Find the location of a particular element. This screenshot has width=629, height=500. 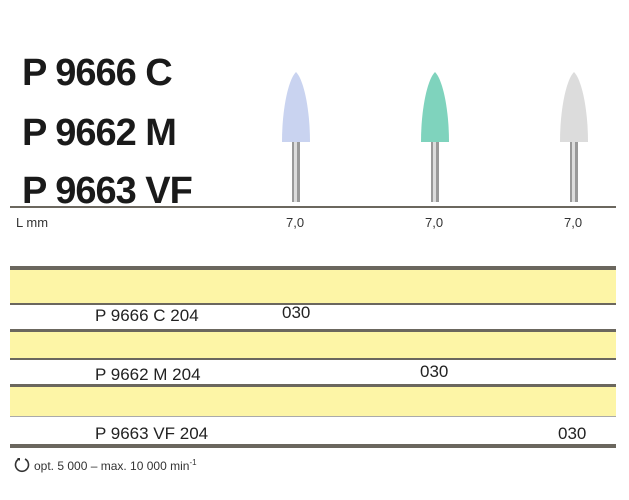

unit-exponent: -1 is located at coordinates (193, 462).